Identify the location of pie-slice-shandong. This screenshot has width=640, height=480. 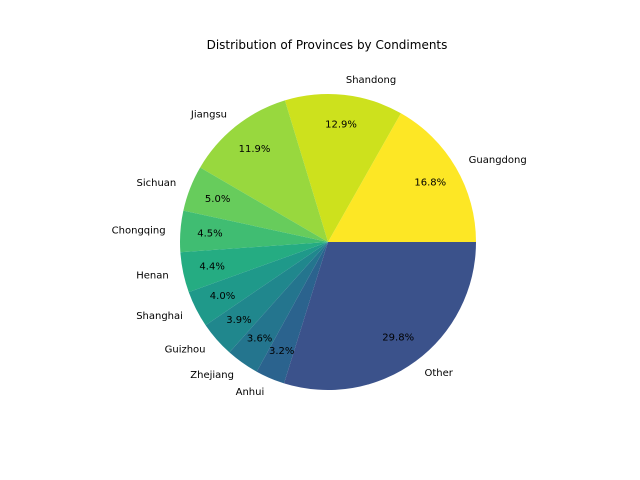
(342, 168).